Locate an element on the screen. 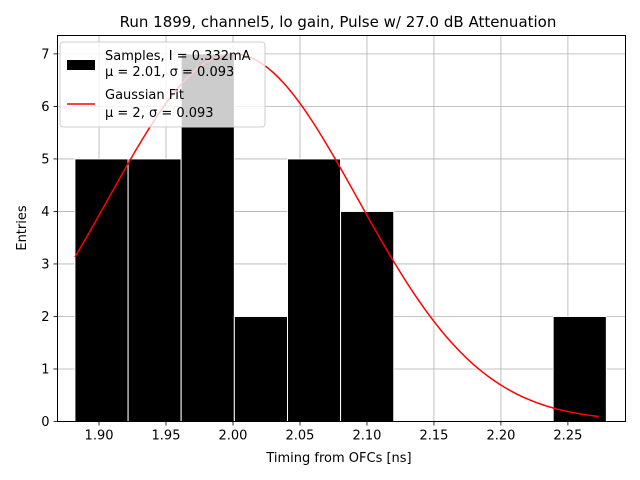 This screenshot has width=640, height=480. y-tick-label: 6 is located at coordinates (45, 107).